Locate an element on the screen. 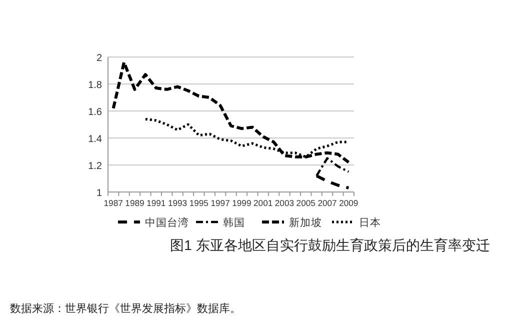 This screenshot has height=328, width=516. x-tick-label: 1997 is located at coordinates (220, 203).